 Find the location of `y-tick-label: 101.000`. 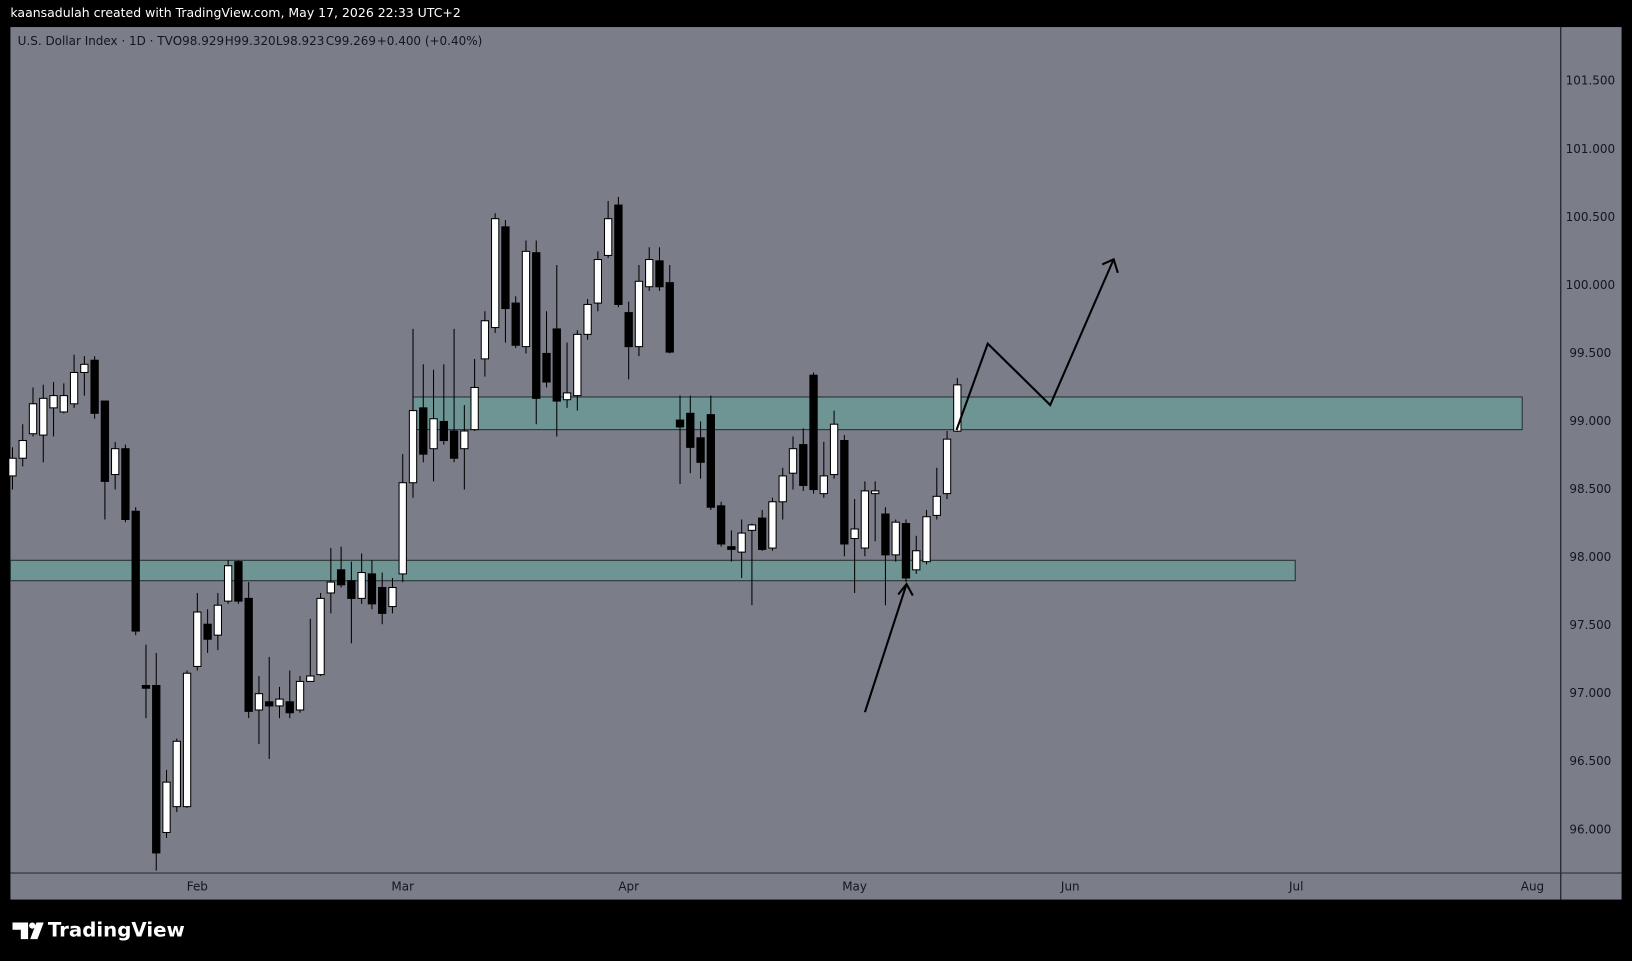

y-tick-label: 101.000 is located at coordinates (1590, 149).